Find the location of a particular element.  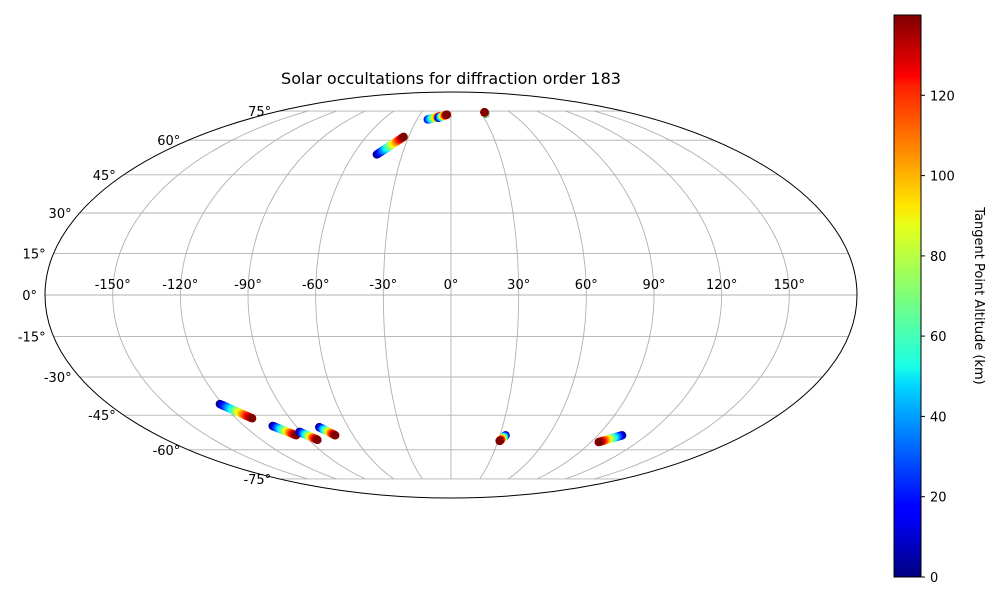

x-tick-label: -150° is located at coordinates (113, 285).